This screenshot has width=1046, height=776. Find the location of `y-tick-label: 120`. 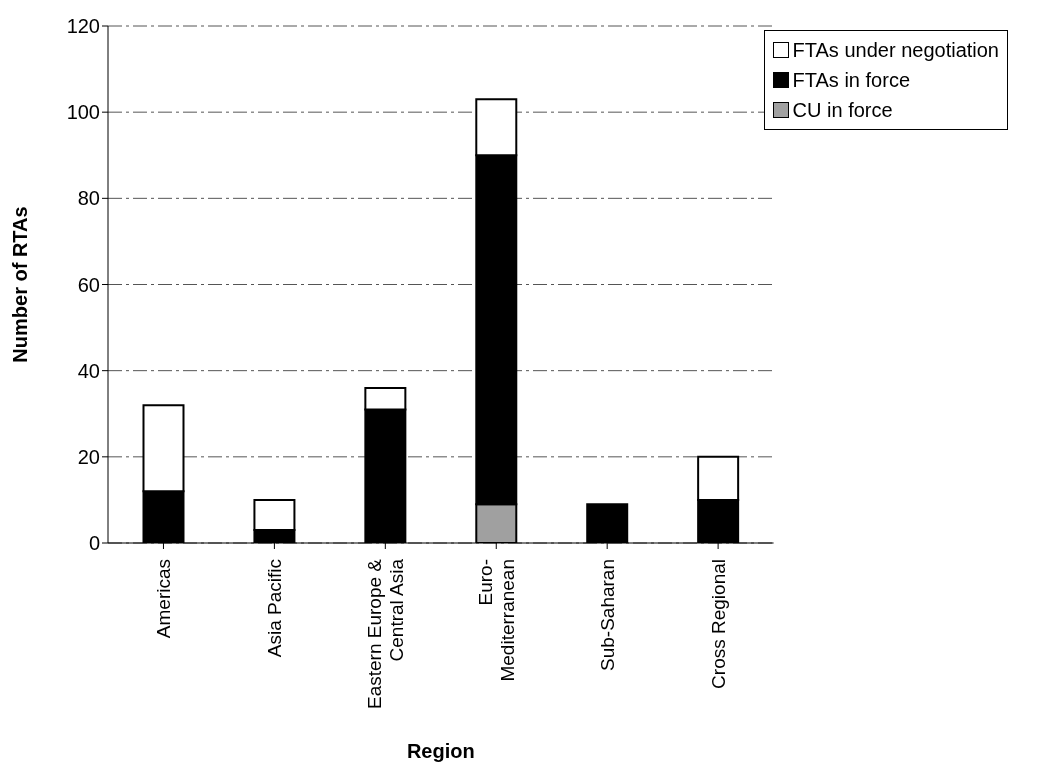

y-tick-label: 120 is located at coordinates (83, 26).